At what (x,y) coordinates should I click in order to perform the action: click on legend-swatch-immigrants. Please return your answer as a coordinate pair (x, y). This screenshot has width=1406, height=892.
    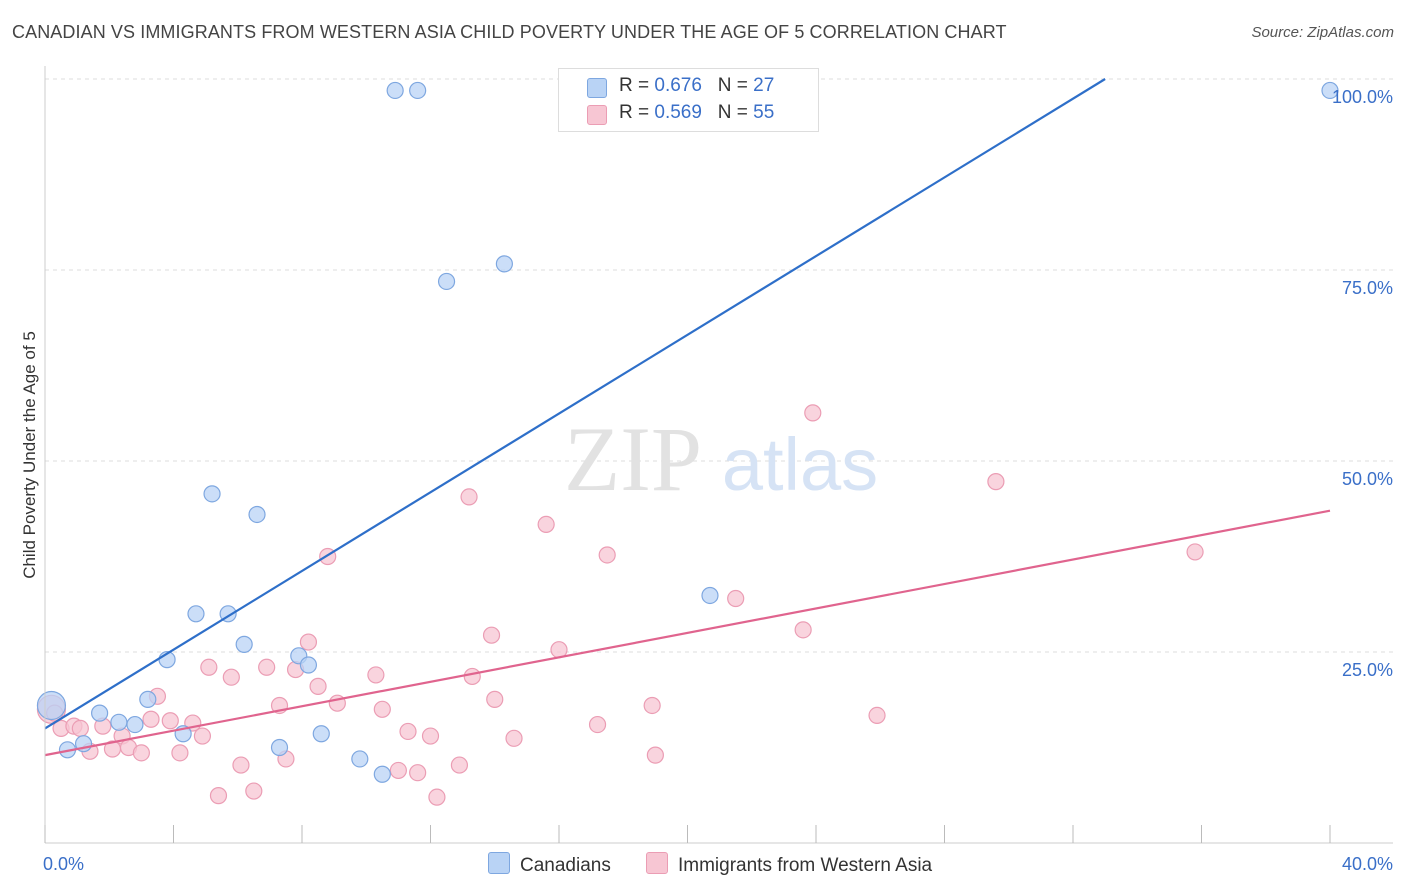
    Looking at the image, I should click on (597, 115).